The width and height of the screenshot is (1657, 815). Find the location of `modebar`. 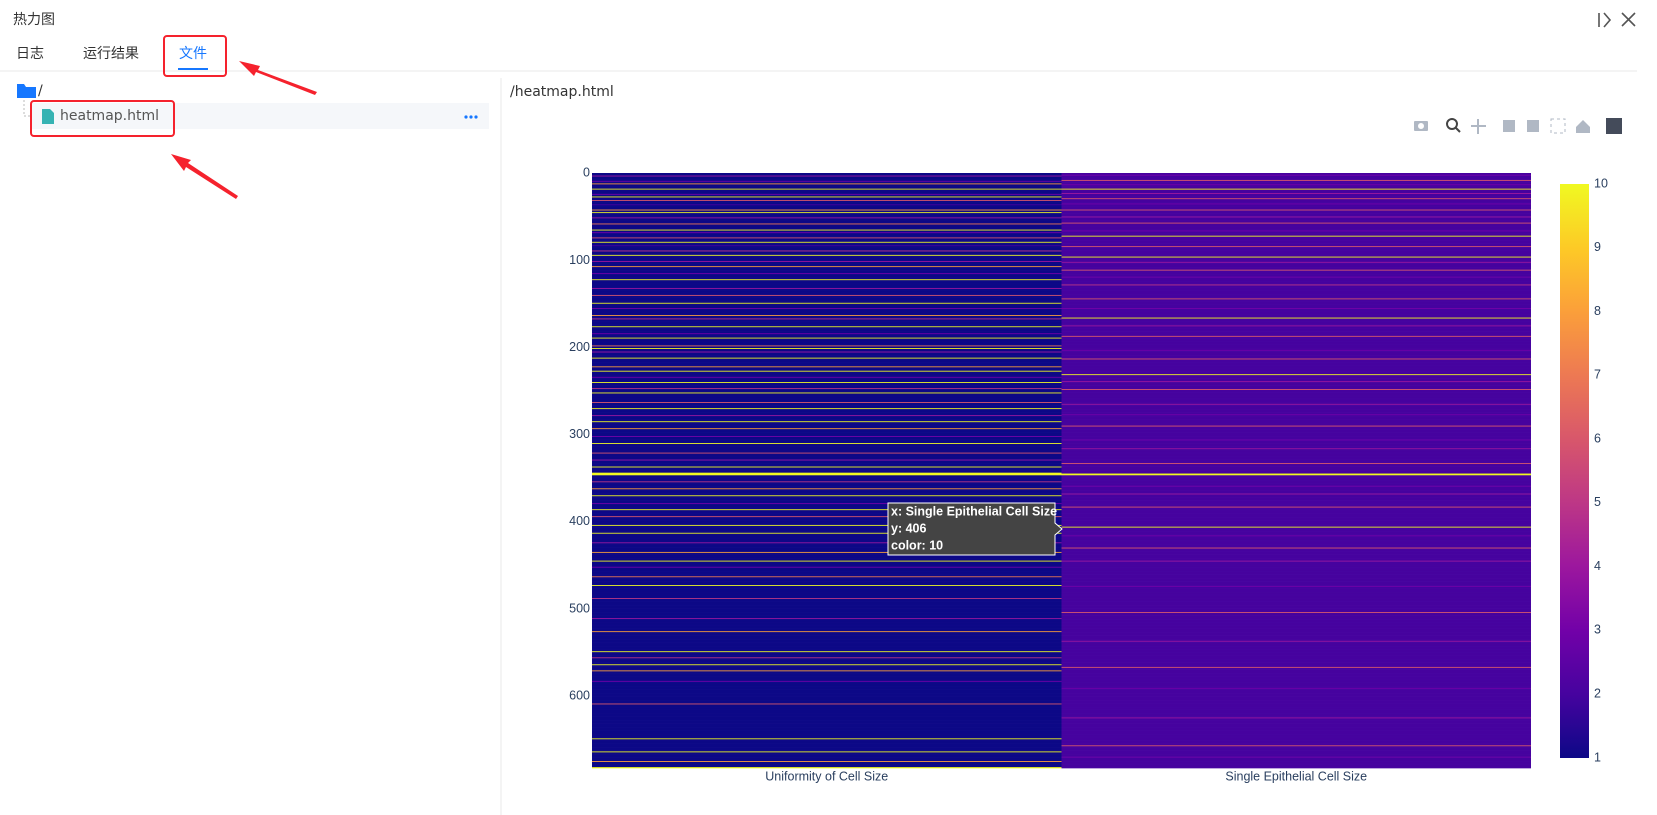

modebar is located at coordinates (1518, 126).